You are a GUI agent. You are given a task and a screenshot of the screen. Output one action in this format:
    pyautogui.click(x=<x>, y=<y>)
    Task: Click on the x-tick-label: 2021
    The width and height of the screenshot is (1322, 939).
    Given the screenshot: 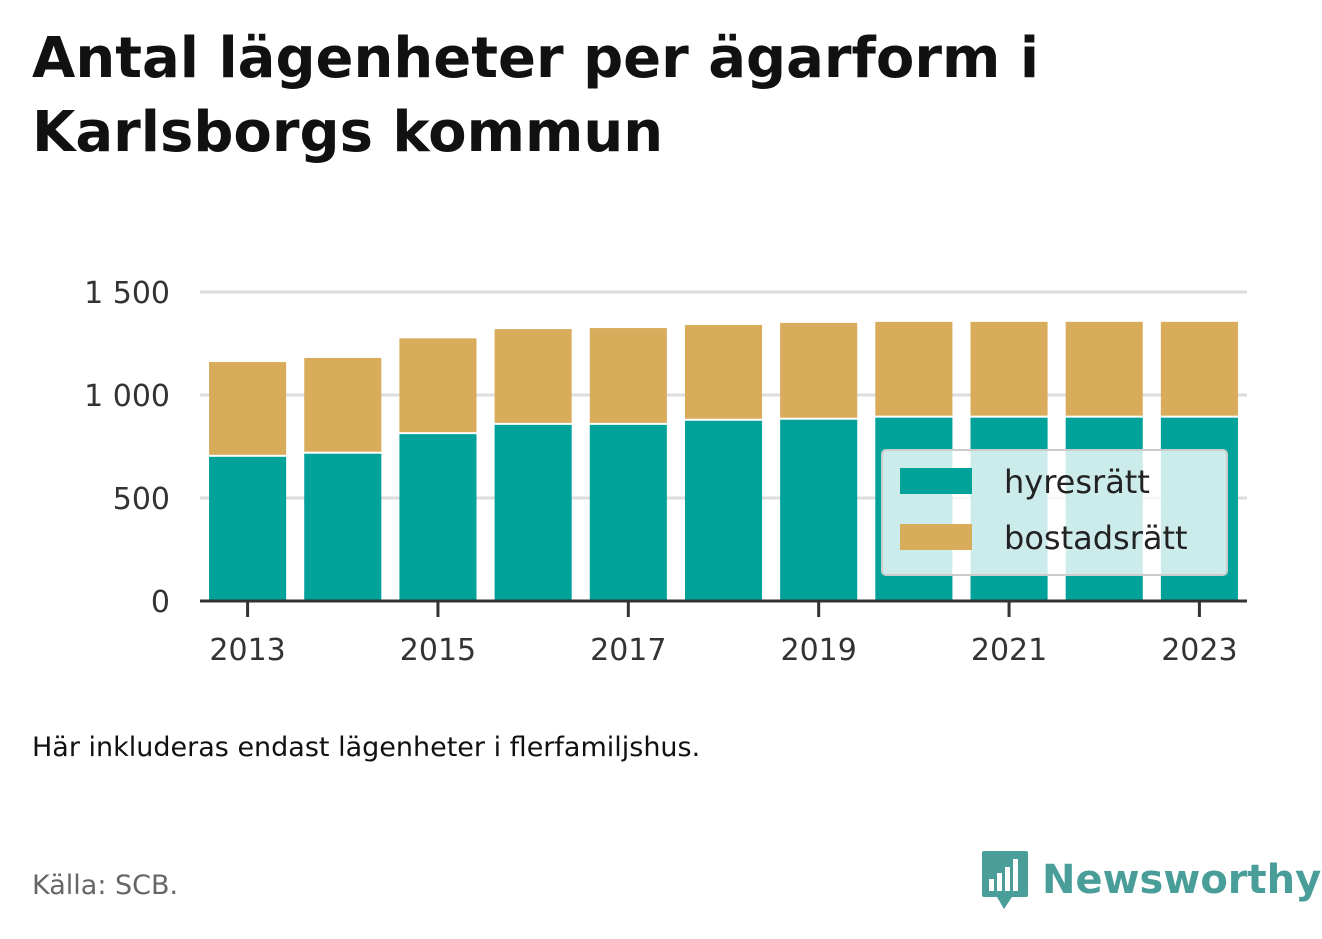 What is the action you would take?
    pyautogui.click(x=1009, y=650)
    